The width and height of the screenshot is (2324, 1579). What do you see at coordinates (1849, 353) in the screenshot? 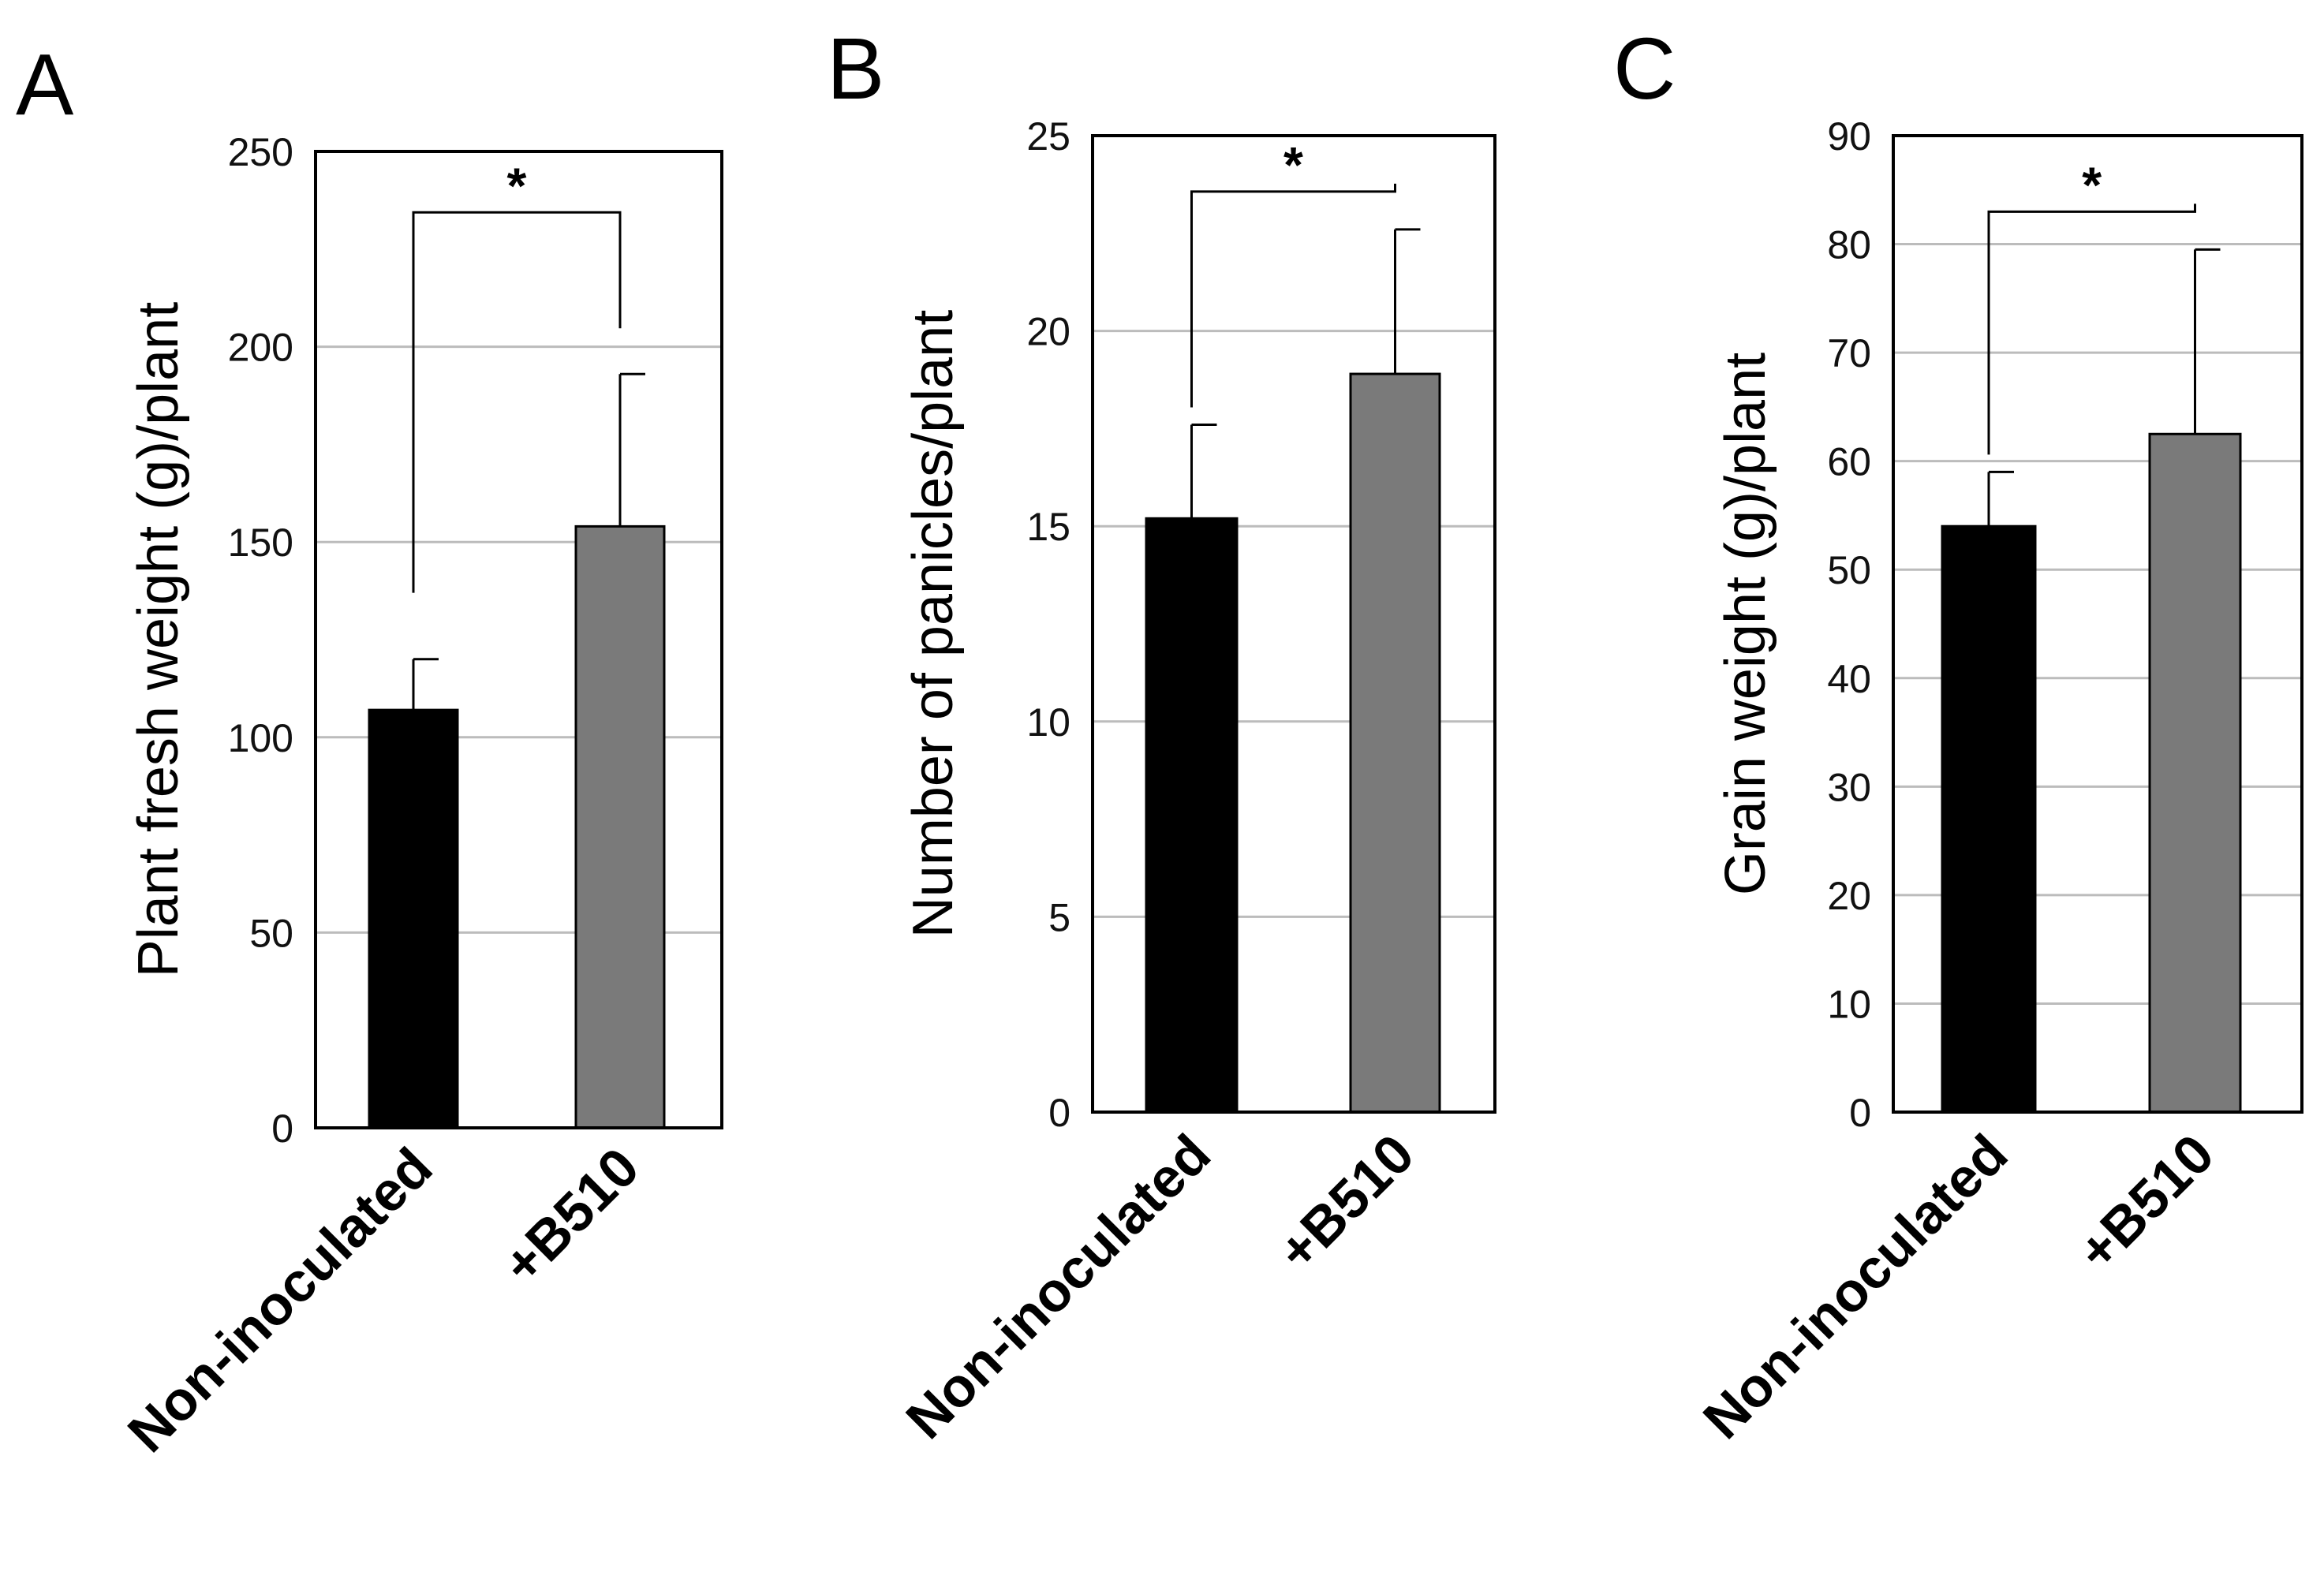
I see `y-tick-label: 70` at bounding box center [1849, 353].